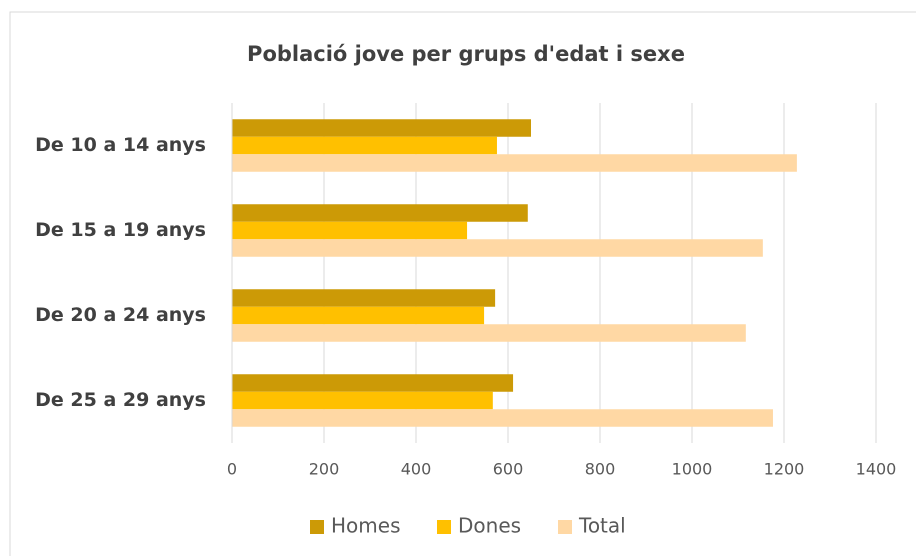  What do you see at coordinates (416, 469) in the screenshot?
I see `x-tick-label: 400` at bounding box center [416, 469].